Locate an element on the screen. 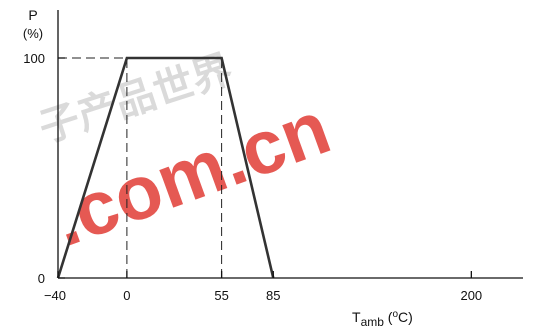 The image size is (542, 331). x-axis-label: Tamb (oC) is located at coordinates (382, 319).